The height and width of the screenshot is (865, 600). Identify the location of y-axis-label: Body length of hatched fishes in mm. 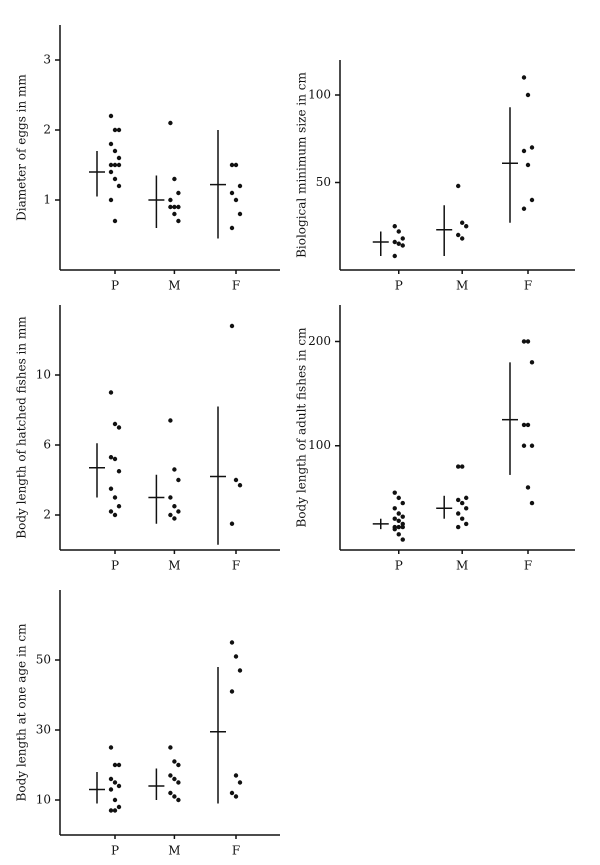
(22, 427).